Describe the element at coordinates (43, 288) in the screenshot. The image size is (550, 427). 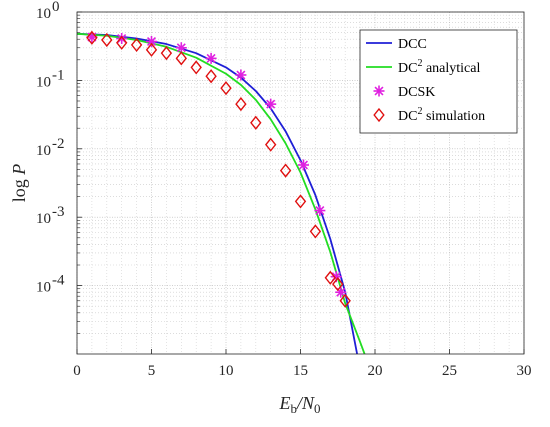
I see `y-tick-label-4: 10` at that location.